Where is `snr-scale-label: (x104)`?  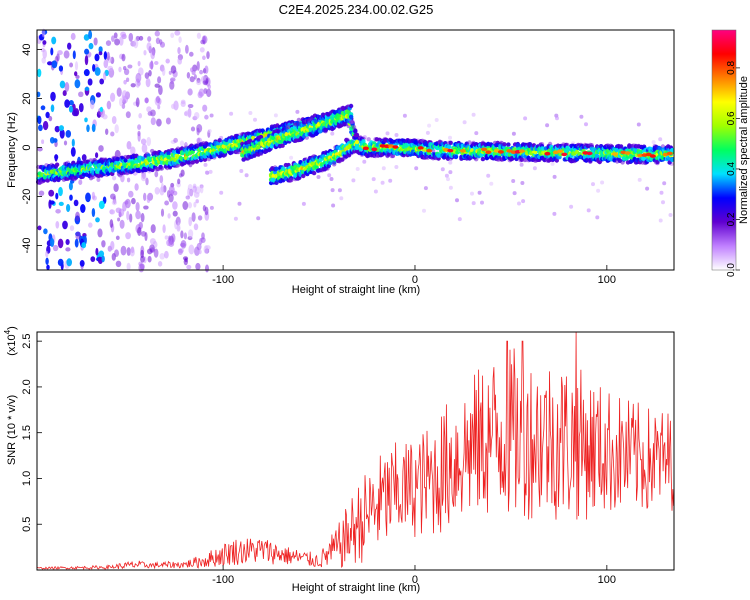
snr-scale-label: (x104) is located at coordinates (10, 341).